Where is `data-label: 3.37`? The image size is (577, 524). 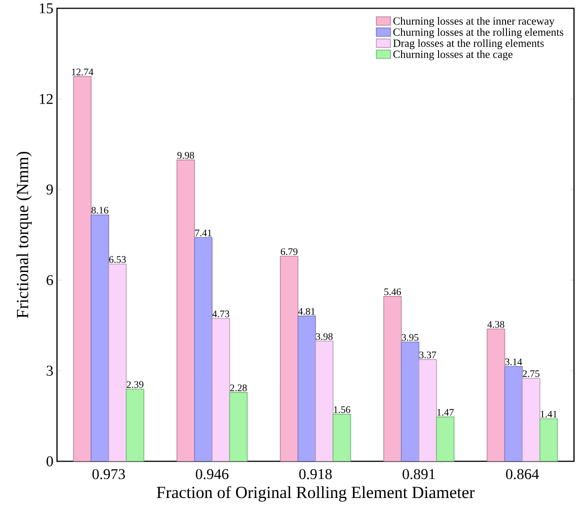 data-label: 3.37 is located at coordinates (427, 354).